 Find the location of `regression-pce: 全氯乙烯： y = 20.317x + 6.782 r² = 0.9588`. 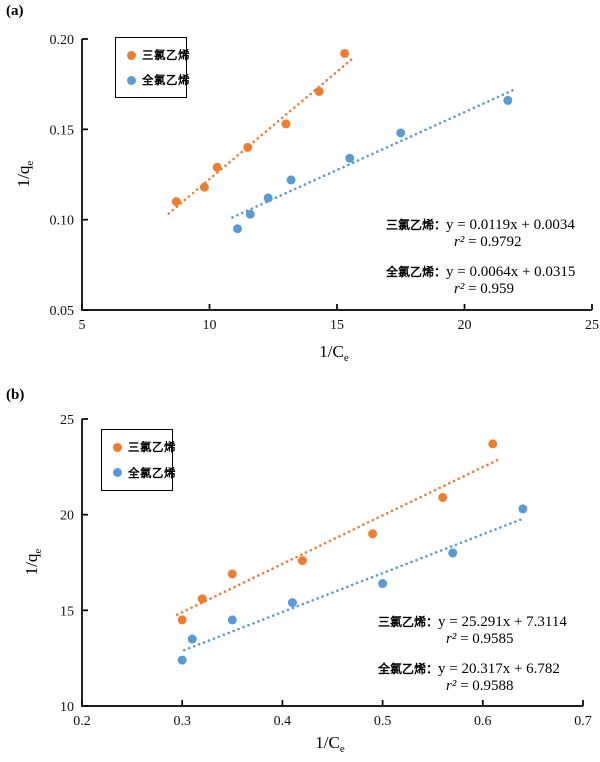

regression-pce: 全氯乙烯： y = 20.317x + 6.782 r² = 0.9588 is located at coordinates (472, 678).